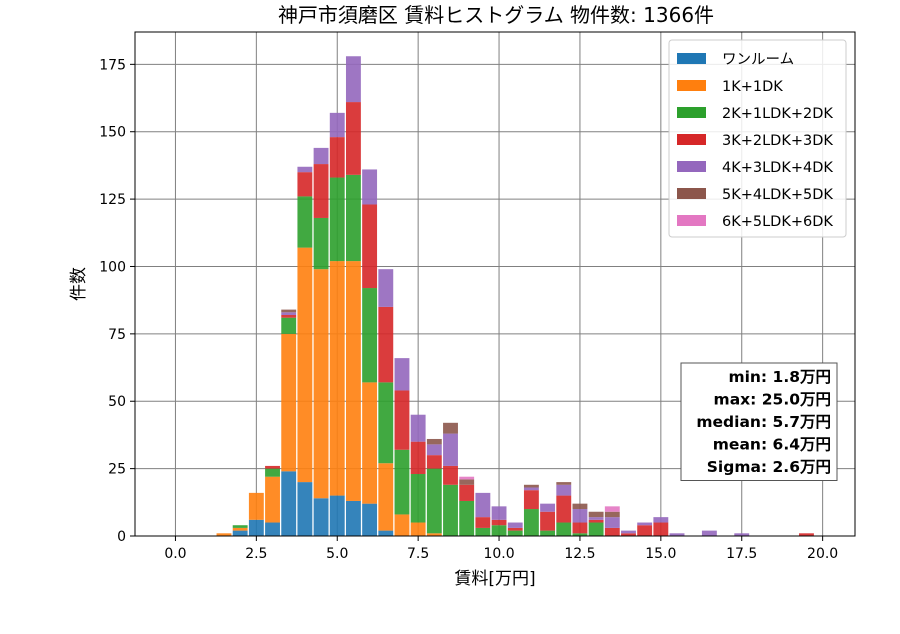  I want to click on y-tick-label: 50, so click(117, 402).